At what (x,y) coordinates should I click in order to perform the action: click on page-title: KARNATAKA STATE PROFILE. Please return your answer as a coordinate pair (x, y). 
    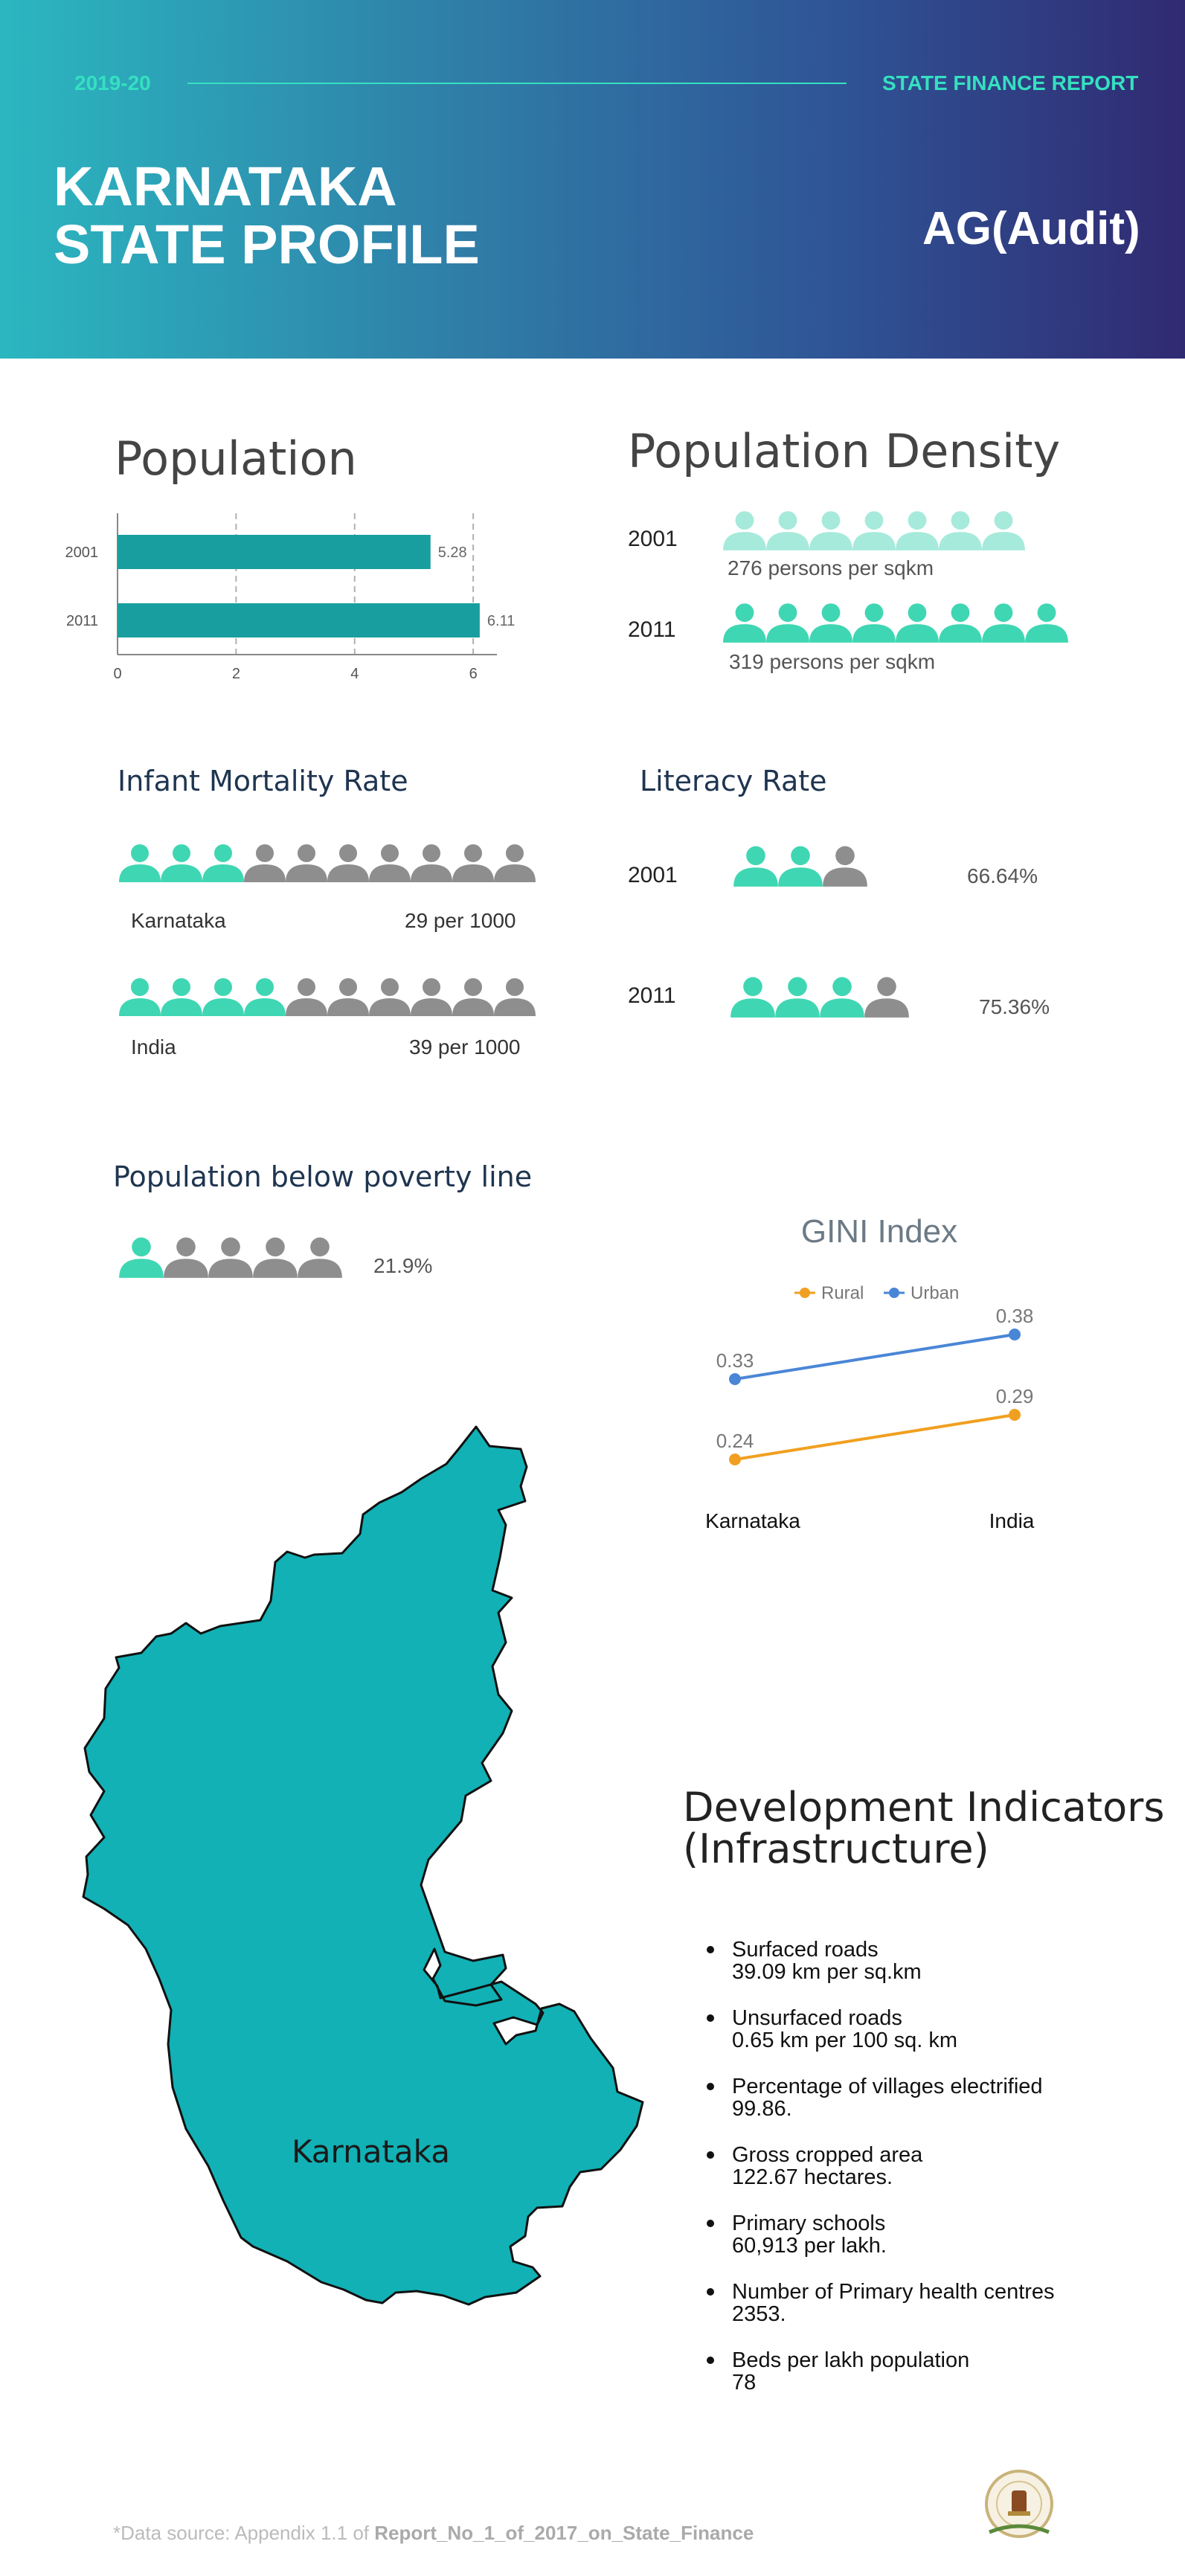
    Looking at the image, I should click on (267, 216).